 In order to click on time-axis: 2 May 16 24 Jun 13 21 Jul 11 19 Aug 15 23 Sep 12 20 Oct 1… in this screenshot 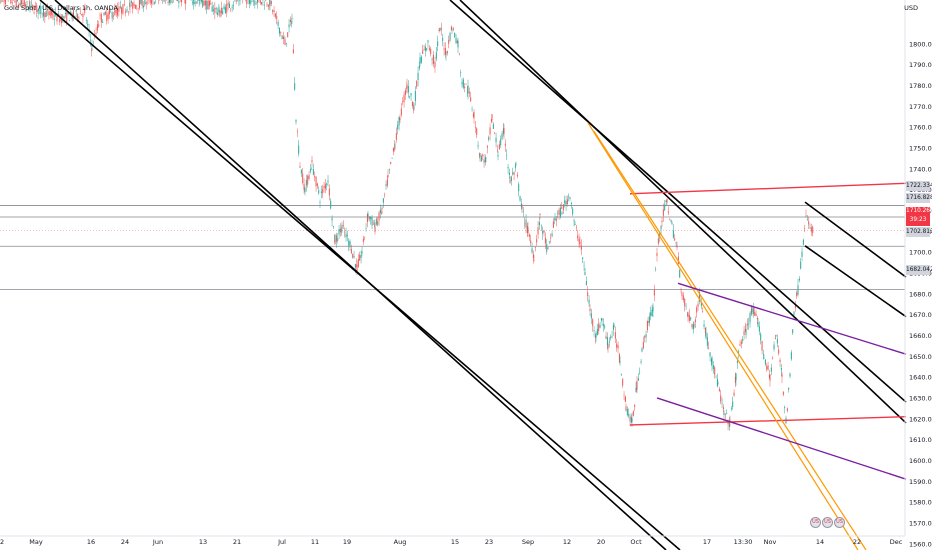, I will do `click(451, 542)`.